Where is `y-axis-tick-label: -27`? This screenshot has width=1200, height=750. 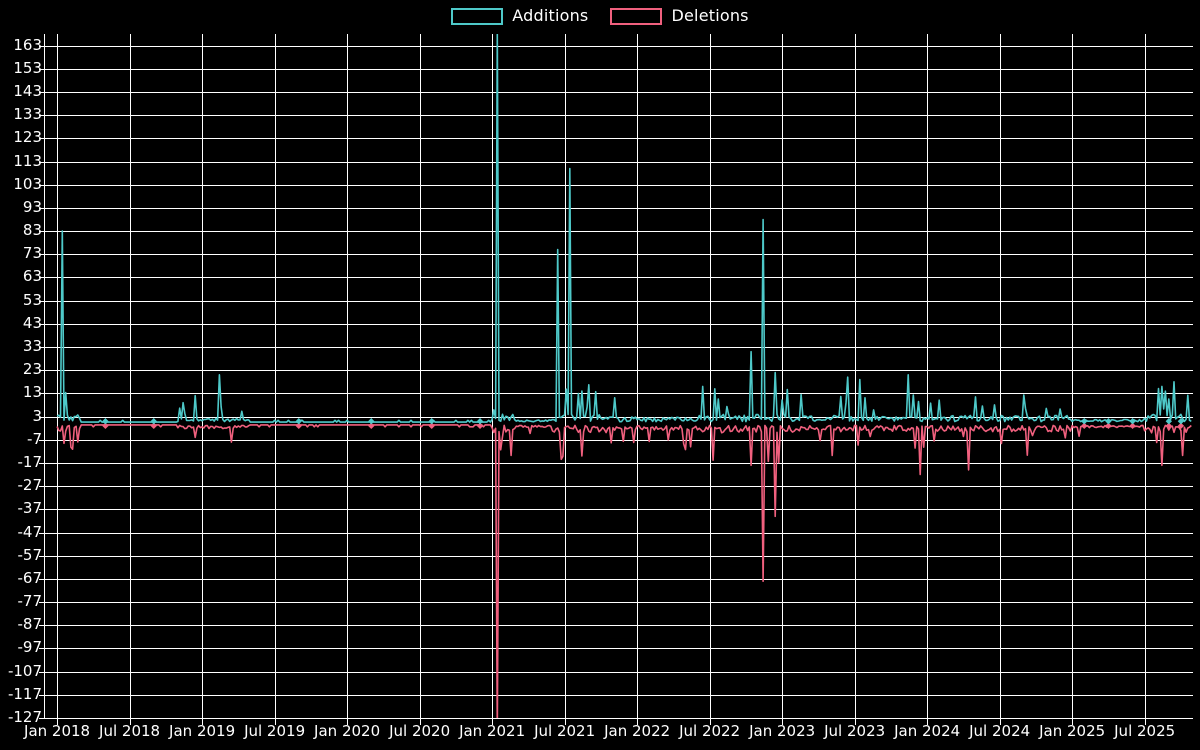
y-axis-tick-label: -27 is located at coordinates (30, 485).